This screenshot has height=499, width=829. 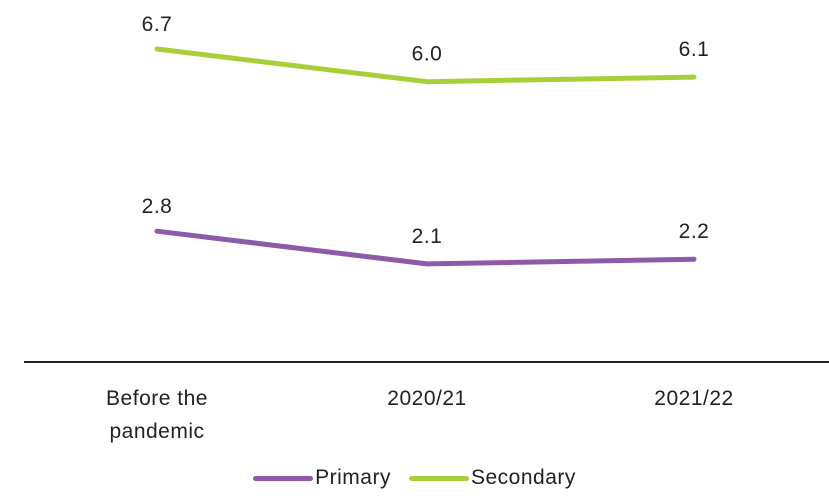 I want to click on x-tick-label-1: 2020/21, so click(x=426, y=398).